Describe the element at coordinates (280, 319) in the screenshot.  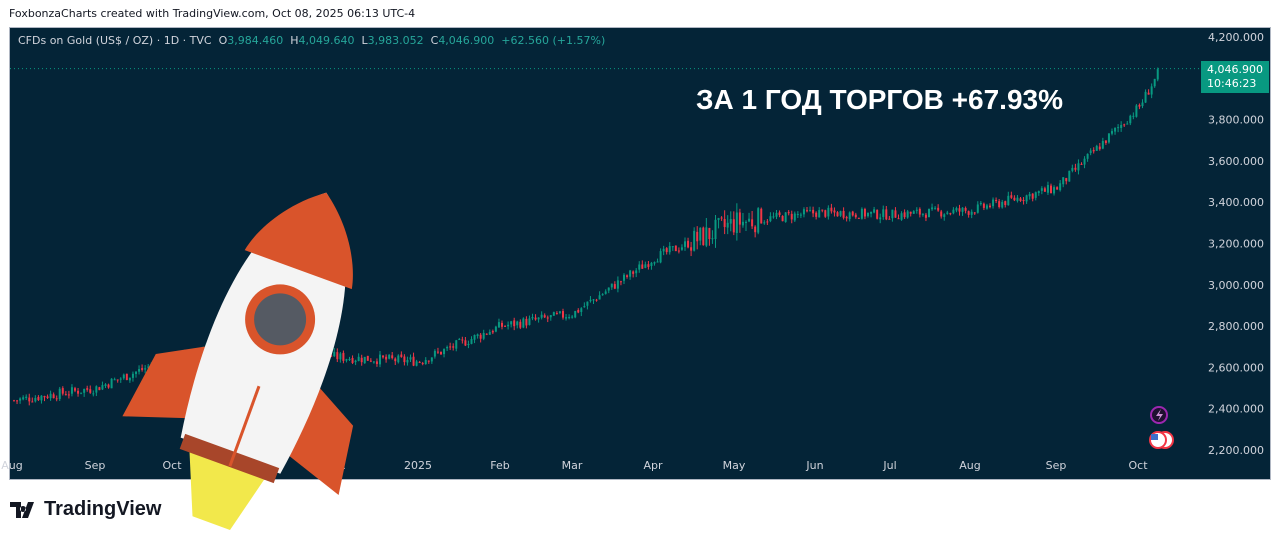
I see `rocket-window` at that location.